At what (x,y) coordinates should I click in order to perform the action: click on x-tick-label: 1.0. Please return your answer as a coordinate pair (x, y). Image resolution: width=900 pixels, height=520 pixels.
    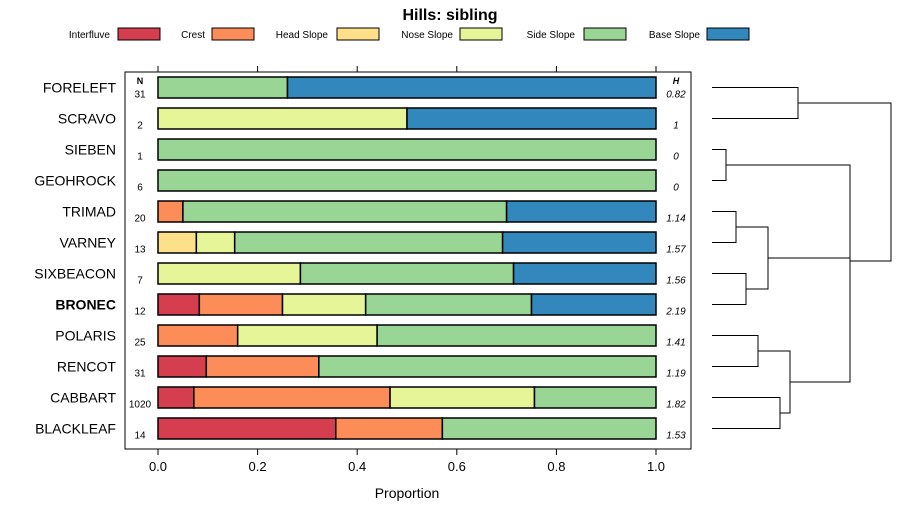
    Looking at the image, I should click on (656, 466).